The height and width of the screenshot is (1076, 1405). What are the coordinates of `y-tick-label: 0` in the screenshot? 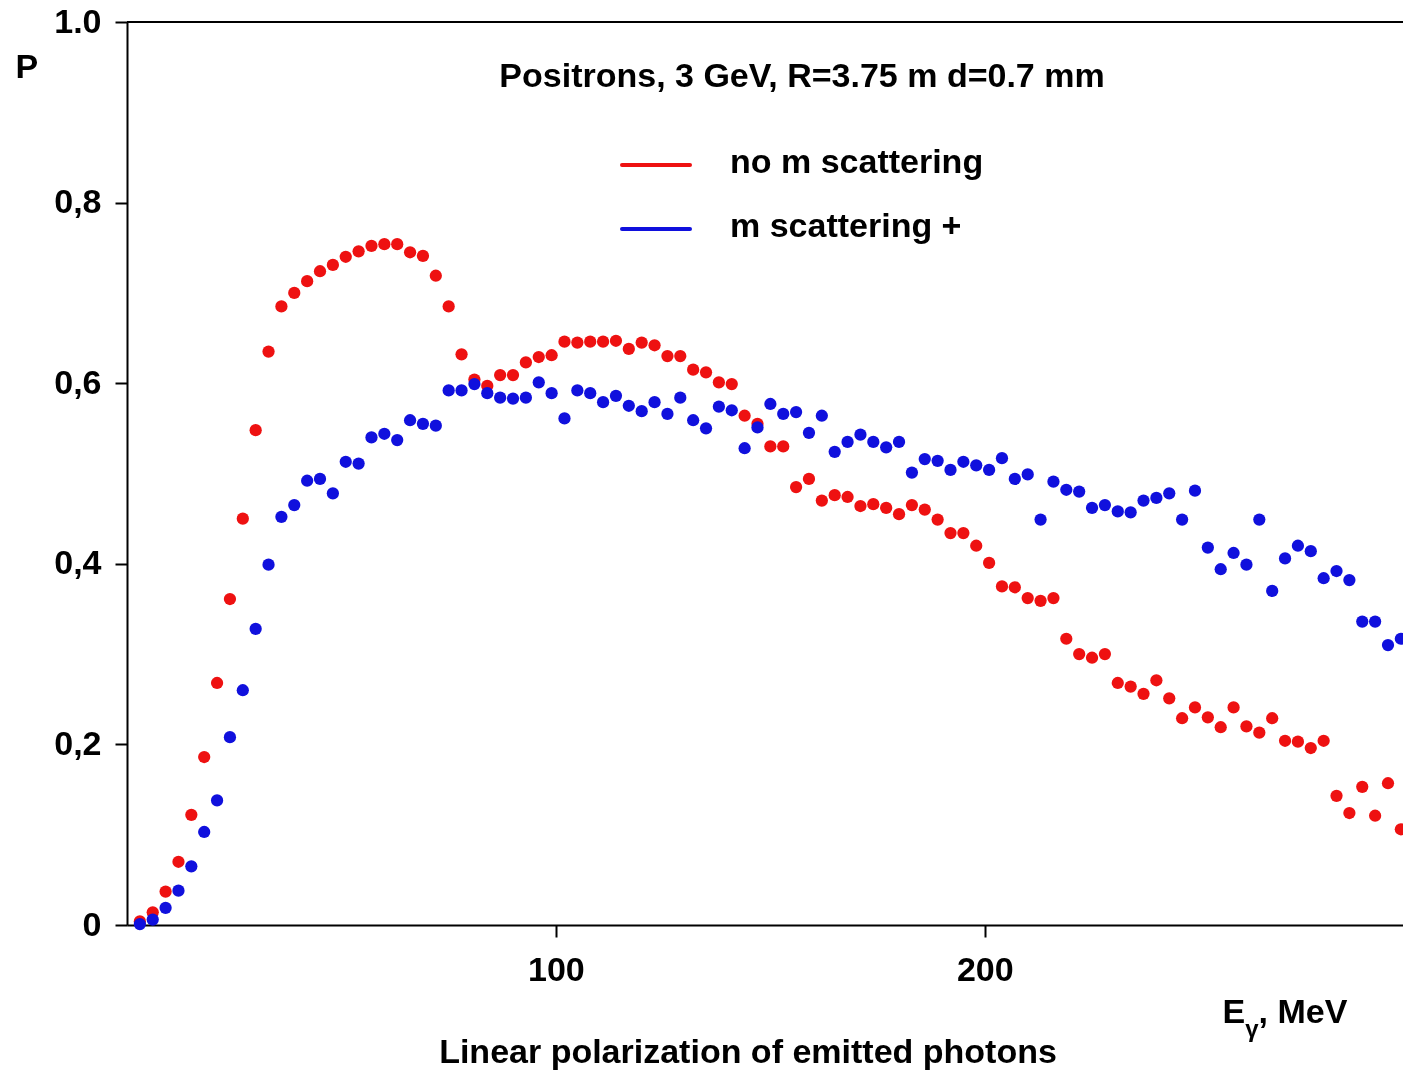 It's located at (92, 923).